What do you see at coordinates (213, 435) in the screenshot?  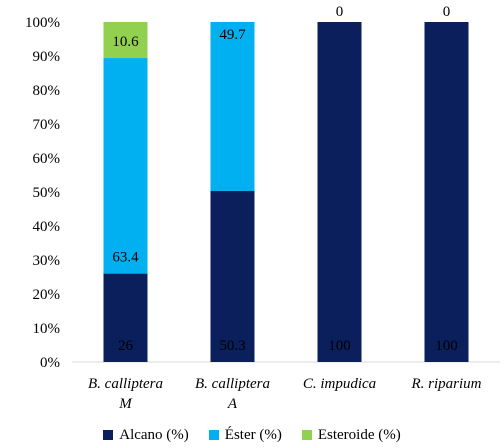 I see `legend-swatch-ester` at bounding box center [213, 435].